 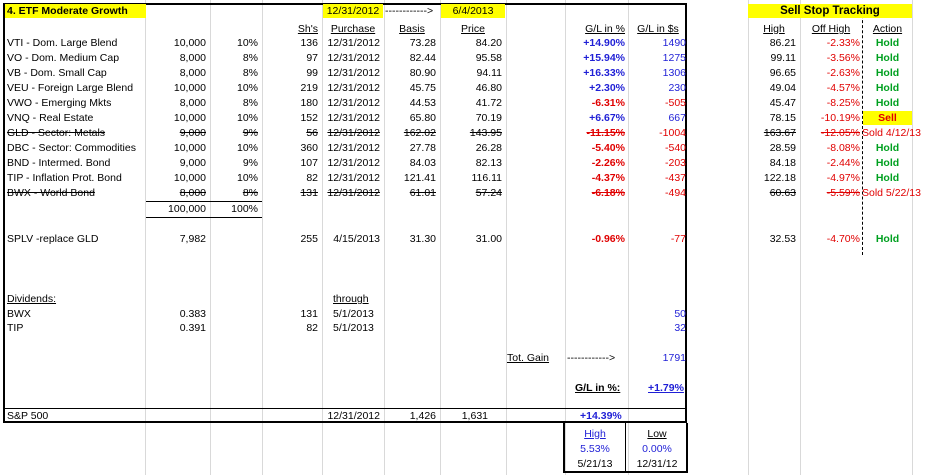 I want to click on splv-gl-pct: -0.96%, so click(x=608, y=239).